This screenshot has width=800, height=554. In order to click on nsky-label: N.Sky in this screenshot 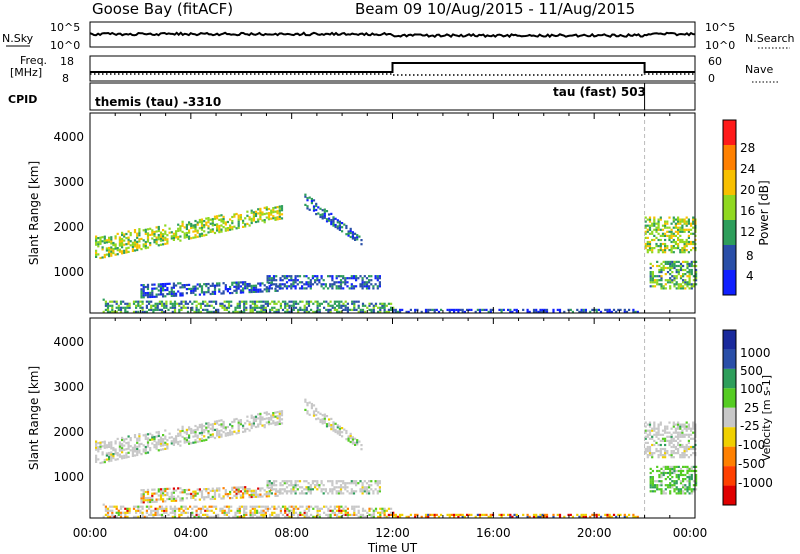, I will do `click(18, 38)`.